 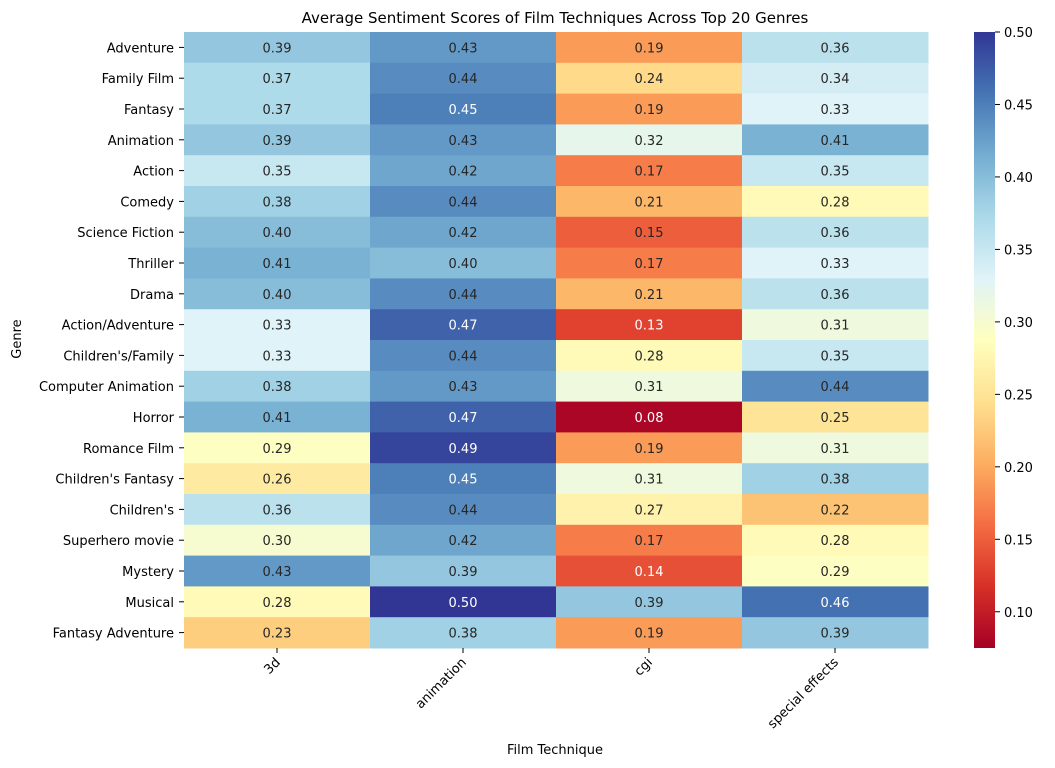 What do you see at coordinates (114, 480) in the screenshot?
I see `row-label: Children's Fantasy` at bounding box center [114, 480].